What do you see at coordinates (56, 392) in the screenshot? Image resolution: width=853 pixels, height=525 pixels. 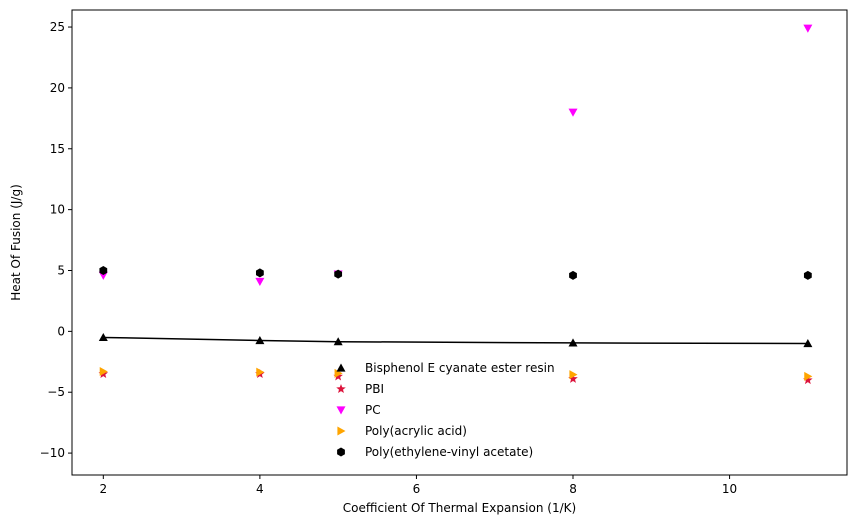 I see `y-tick-label: −5` at bounding box center [56, 392].